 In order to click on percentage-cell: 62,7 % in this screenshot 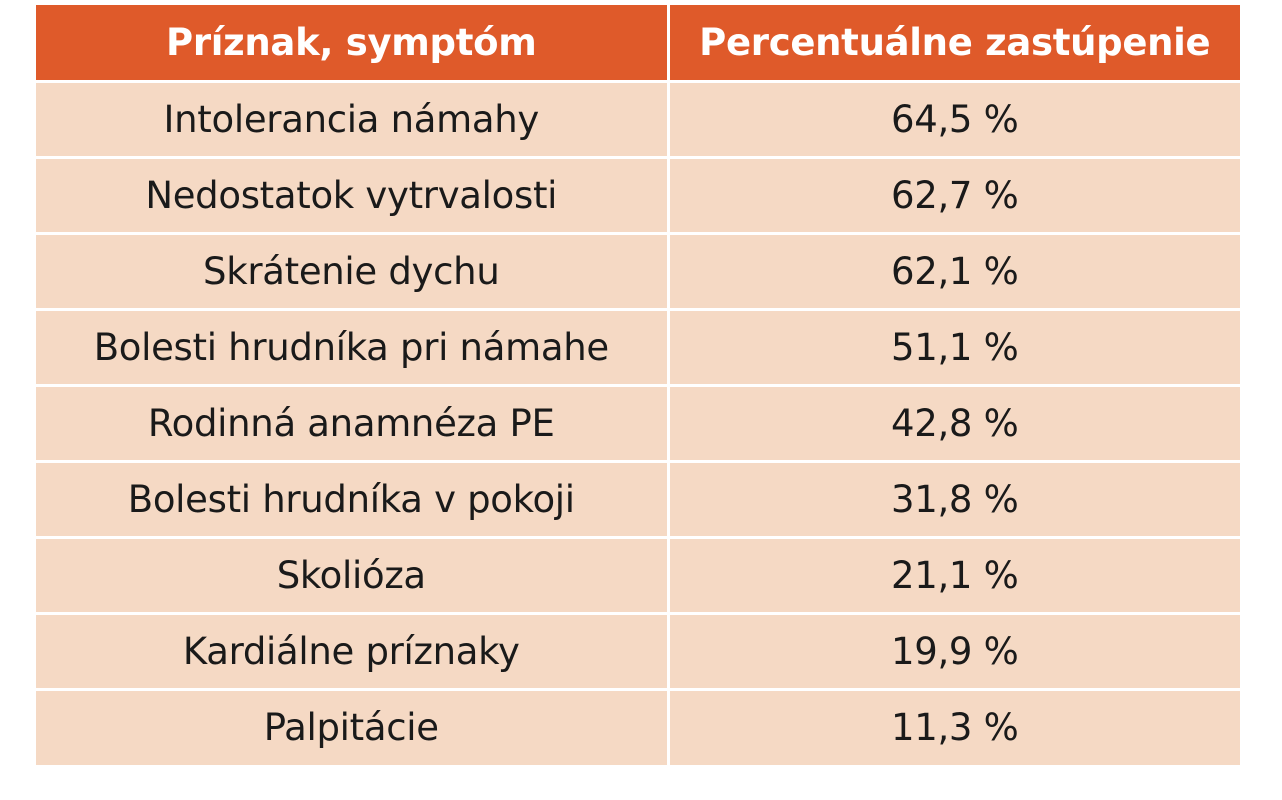, I will do `click(954, 196)`.